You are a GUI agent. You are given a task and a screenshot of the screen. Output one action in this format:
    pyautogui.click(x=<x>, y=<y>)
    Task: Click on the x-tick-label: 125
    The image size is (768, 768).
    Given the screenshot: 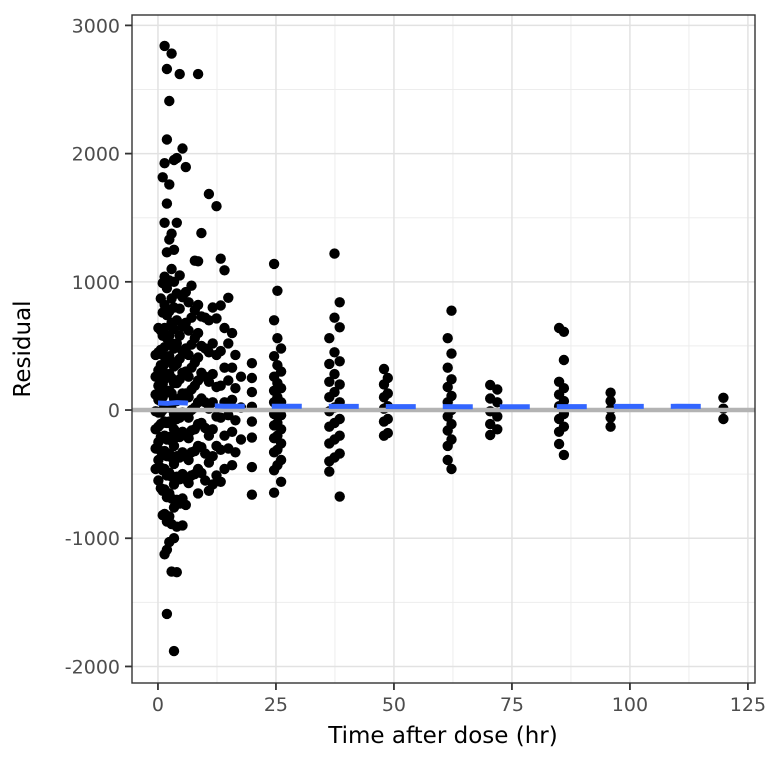 What is the action you would take?
    pyautogui.click(x=748, y=705)
    